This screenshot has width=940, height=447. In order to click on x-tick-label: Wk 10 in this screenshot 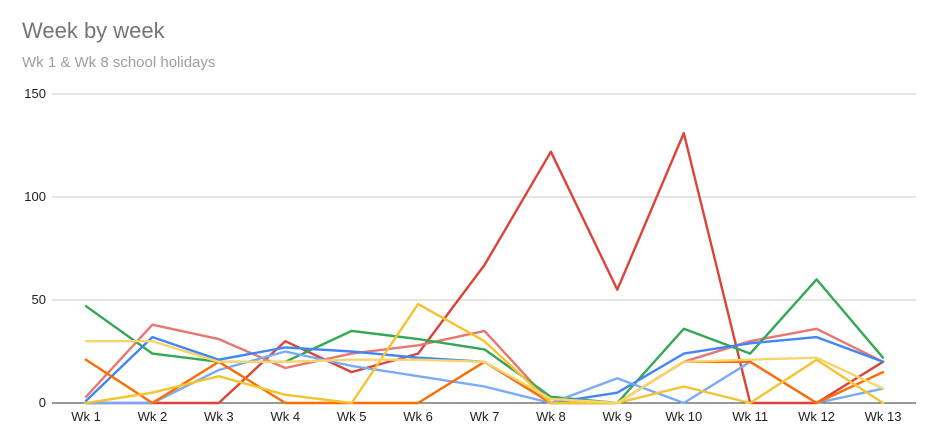, I will do `click(683, 416)`.